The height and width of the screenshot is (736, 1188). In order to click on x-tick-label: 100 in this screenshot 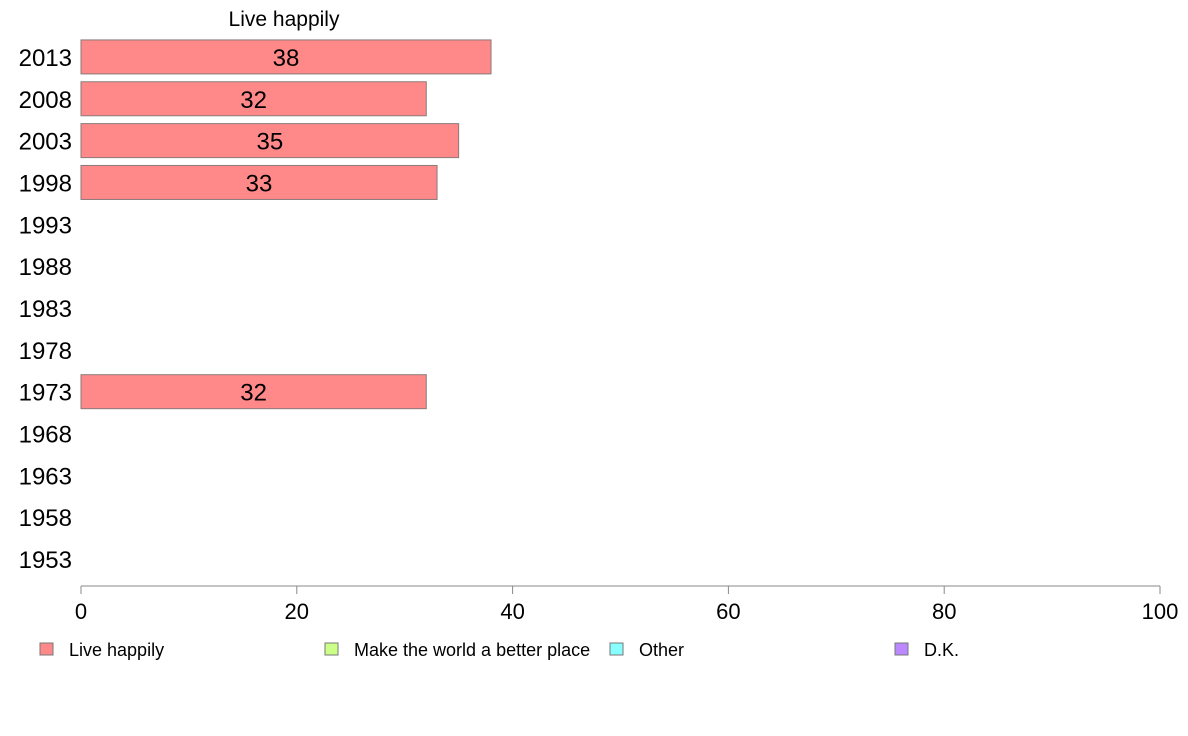, I will do `click(1160, 611)`.